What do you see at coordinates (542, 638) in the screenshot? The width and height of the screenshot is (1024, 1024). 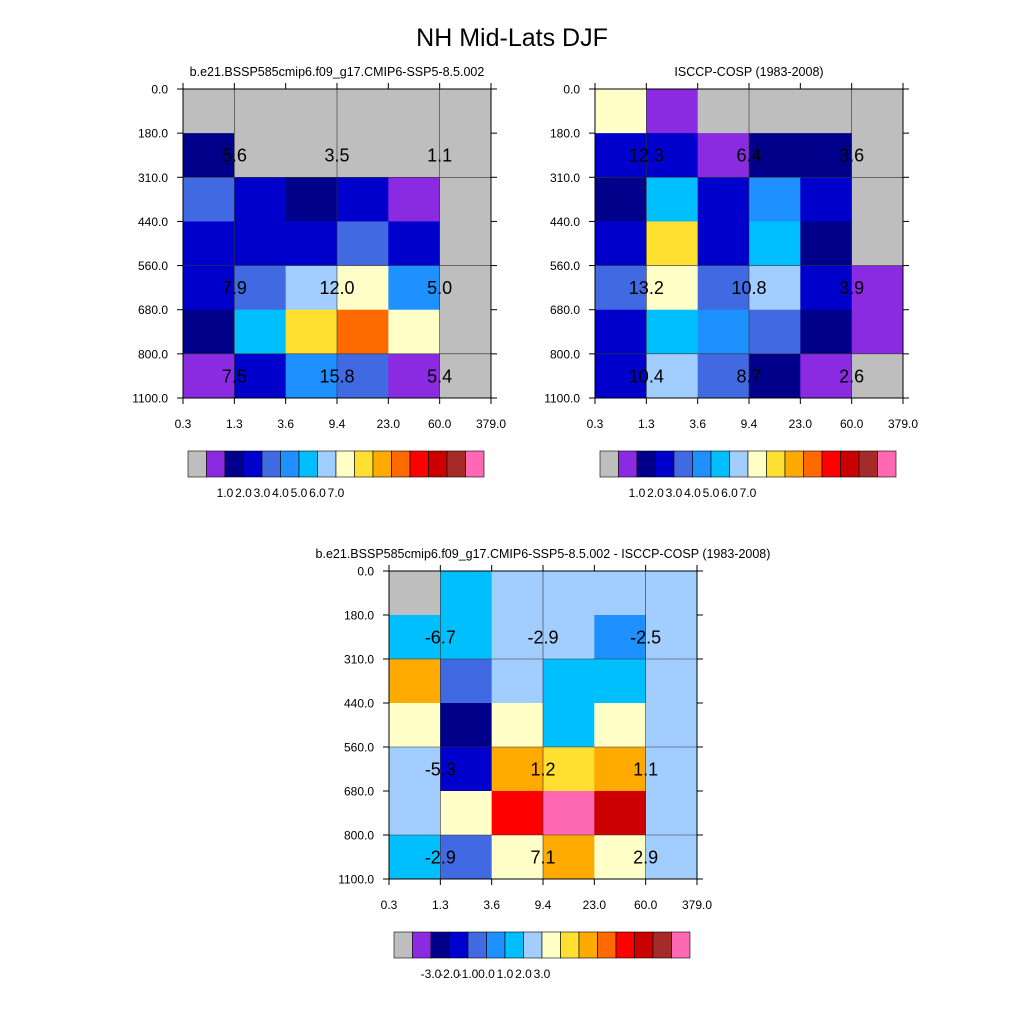 I see `cell-value-label: -2.9` at bounding box center [542, 638].